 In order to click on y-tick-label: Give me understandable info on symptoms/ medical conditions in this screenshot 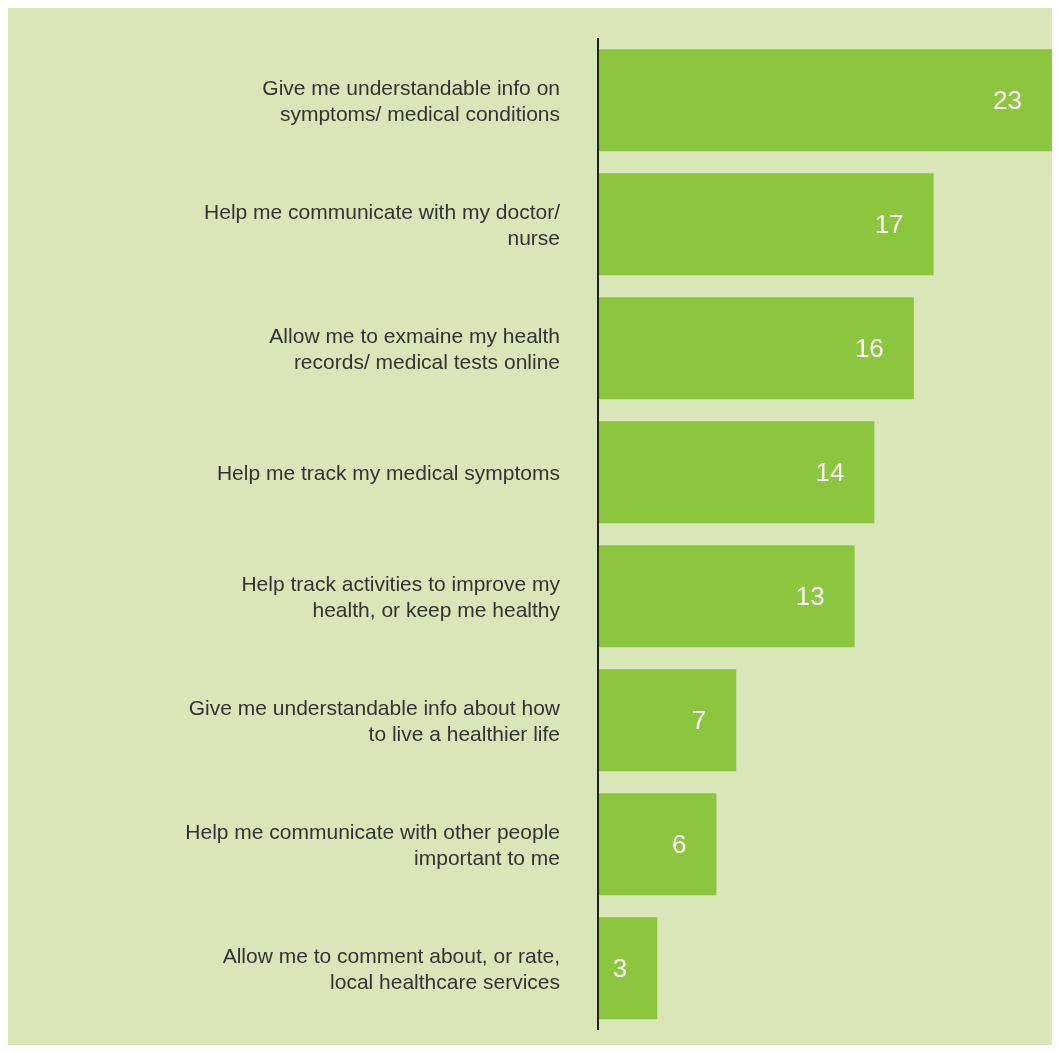, I will do `click(411, 100)`.